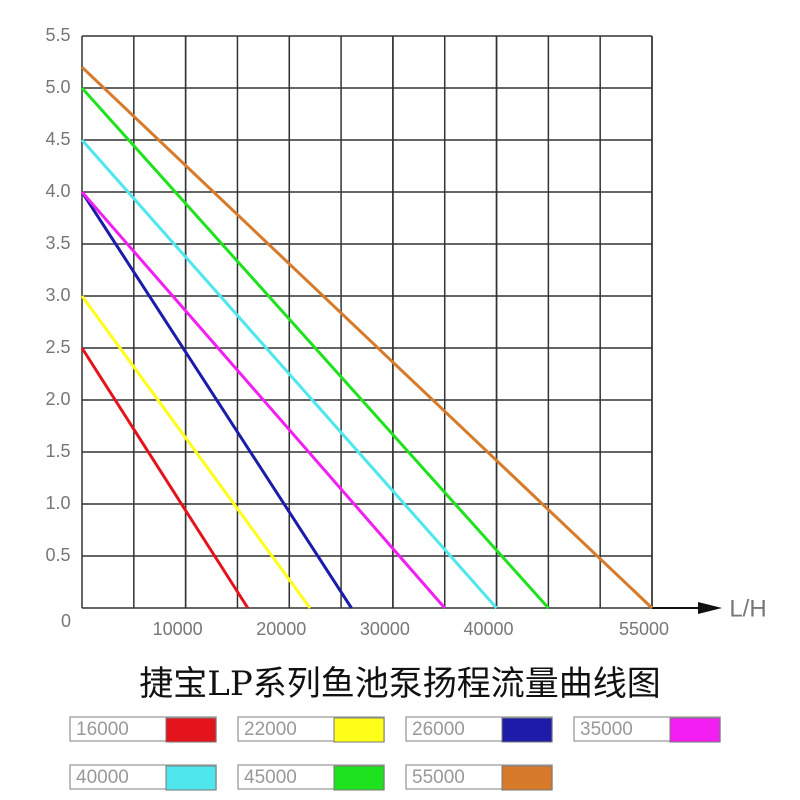 Image resolution: width=800 pixels, height=800 pixels. I want to click on y-tick-label: 1.0, so click(57, 503).